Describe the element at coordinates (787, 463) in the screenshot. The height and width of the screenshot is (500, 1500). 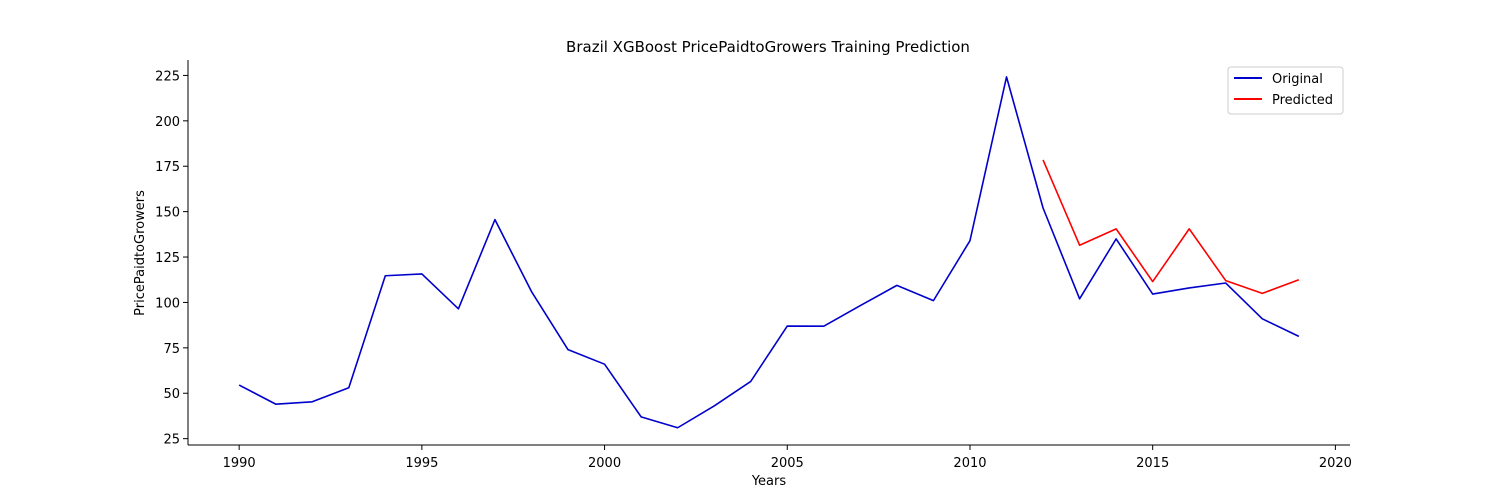
I see `x-tick-label: 2005` at that location.